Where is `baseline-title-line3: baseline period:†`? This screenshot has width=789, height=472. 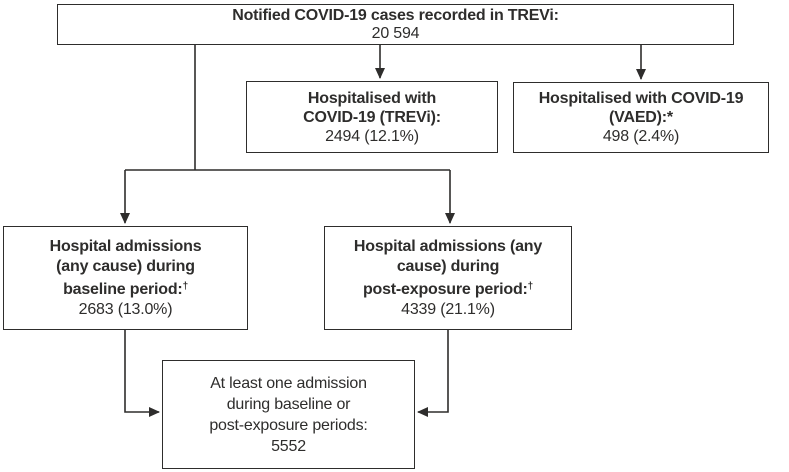
baseline-title-line3: baseline period:† is located at coordinates (125, 288).